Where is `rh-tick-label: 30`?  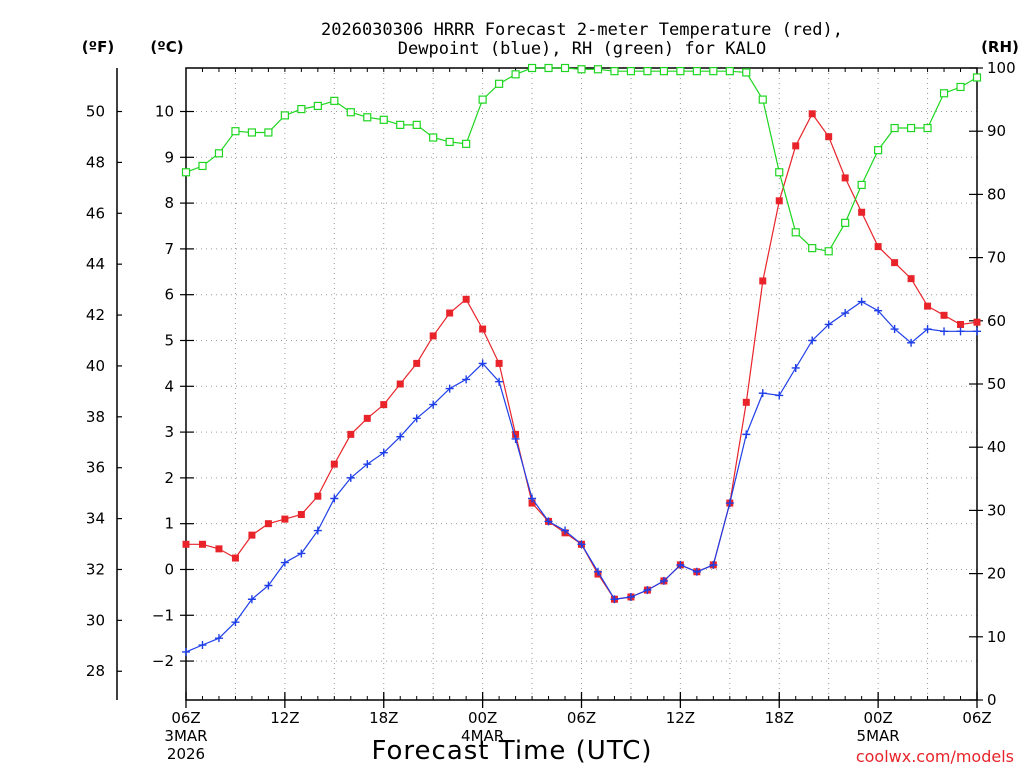 rh-tick-label: 30 is located at coordinates (996, 510).